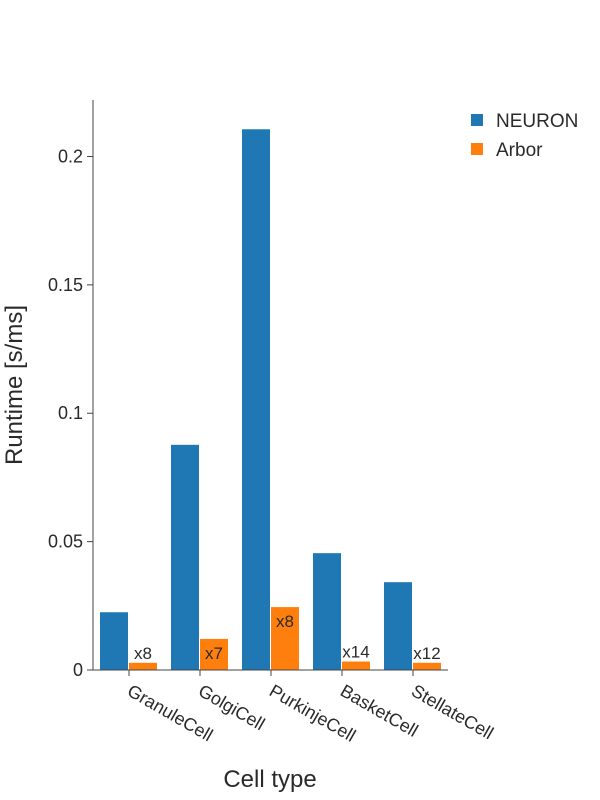  I want to click on ratio-label-stellatecell: x12, so click(426, 653).